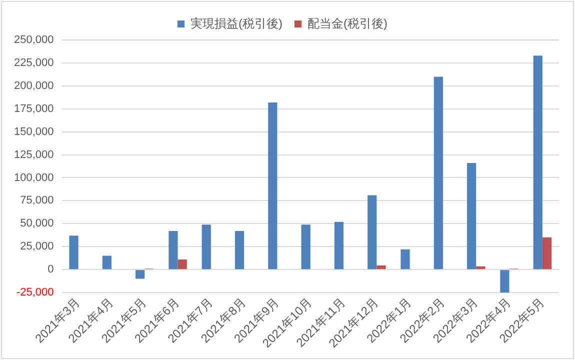 The width and height of the screenshot is (575, 360). I want to click on legend-label: 配当金(税引後), so click(348, 23).